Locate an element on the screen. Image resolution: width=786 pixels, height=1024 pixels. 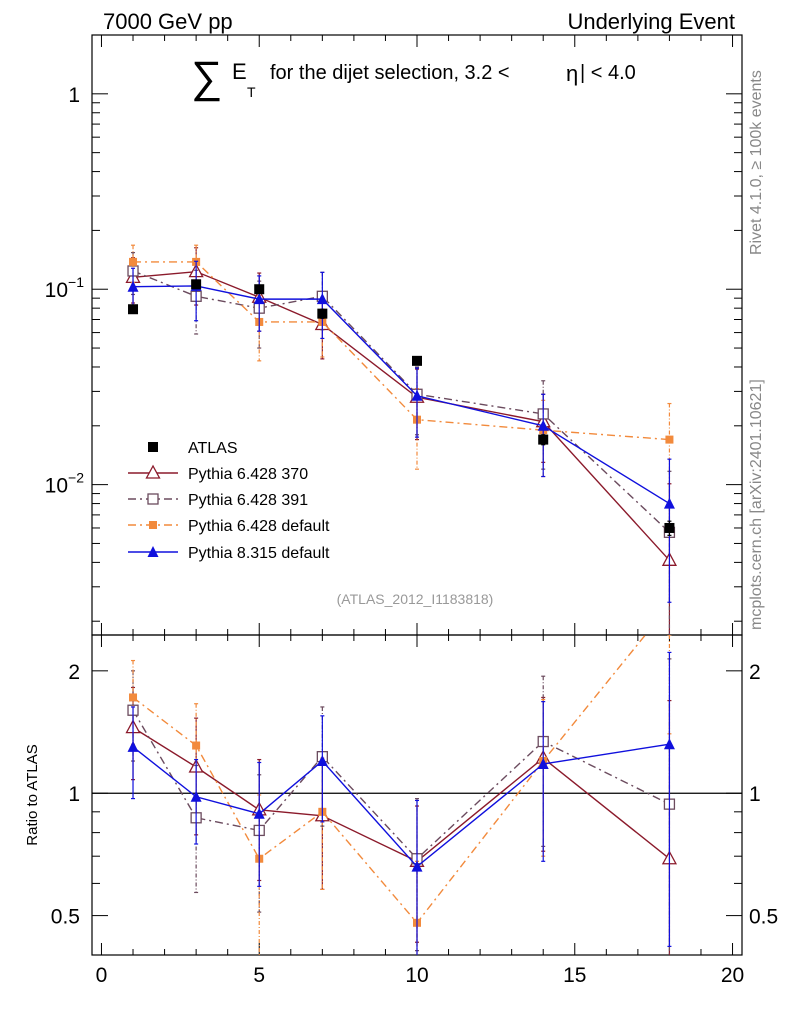
legend-label: Pythia 8.315 default is located at coordinates (259, 553).